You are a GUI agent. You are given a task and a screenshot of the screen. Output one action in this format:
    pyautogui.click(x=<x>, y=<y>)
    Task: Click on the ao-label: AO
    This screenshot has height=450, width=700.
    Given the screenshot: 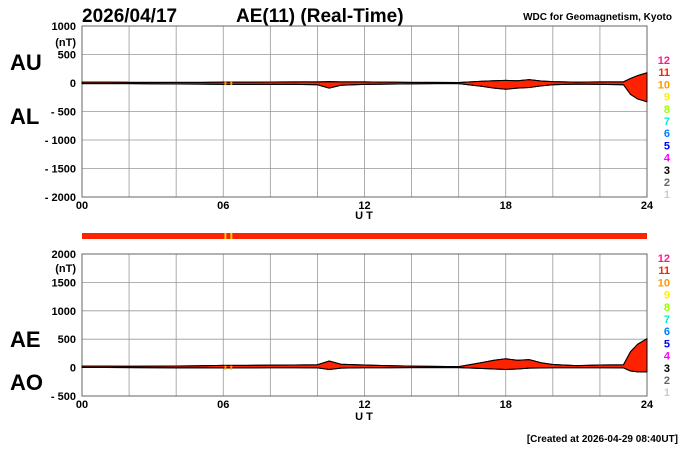 What is the action you would take?
    pyautogui.click(x=26, y=382)
    